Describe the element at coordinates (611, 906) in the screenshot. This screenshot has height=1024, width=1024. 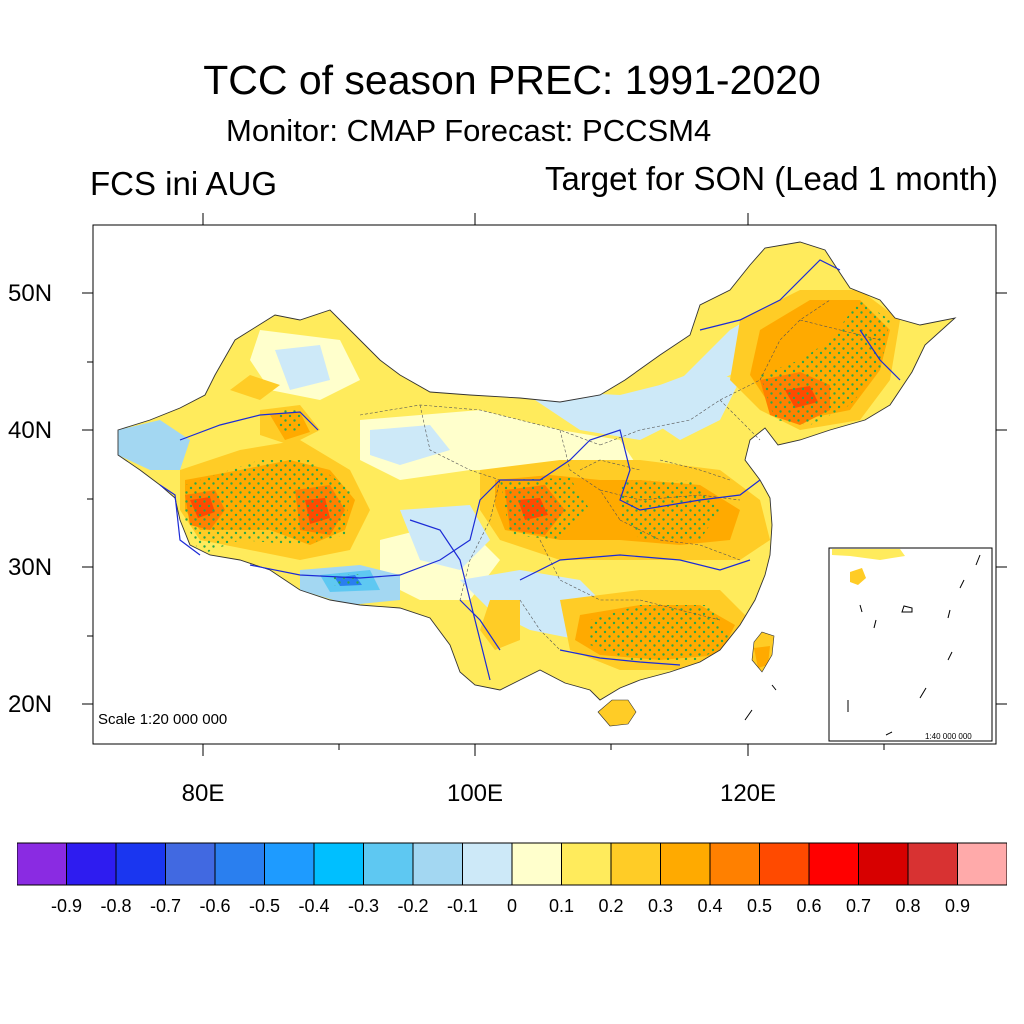
I see `colorbar-tick-label: 0.2` at that location.